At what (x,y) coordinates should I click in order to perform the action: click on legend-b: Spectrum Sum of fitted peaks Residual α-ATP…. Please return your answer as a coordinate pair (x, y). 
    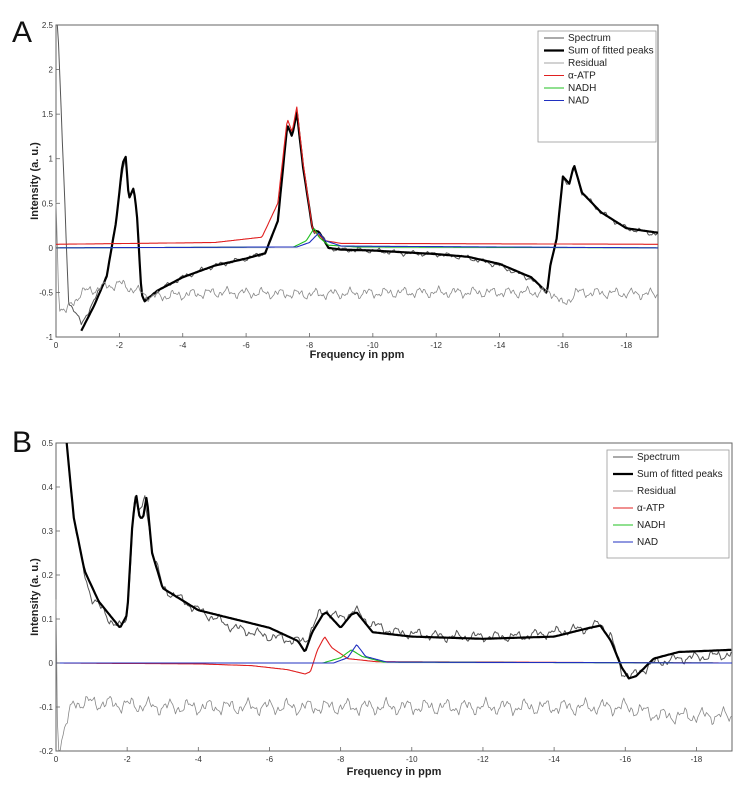
    Looking at the image, I should click on (668, 504).